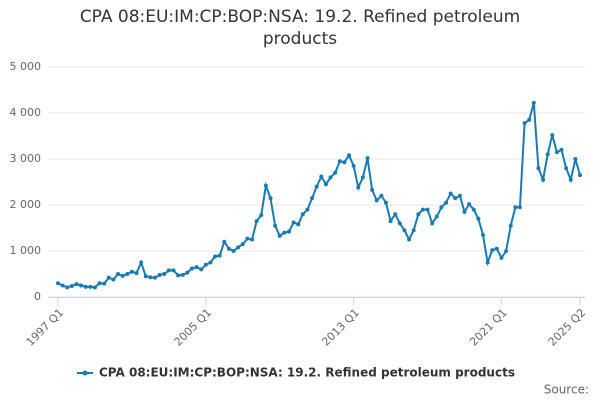  What do you see at coordinates (26, 112) in the screenshot?
I see `y-tick-label: 4 000` at bounding box center [26, 112].